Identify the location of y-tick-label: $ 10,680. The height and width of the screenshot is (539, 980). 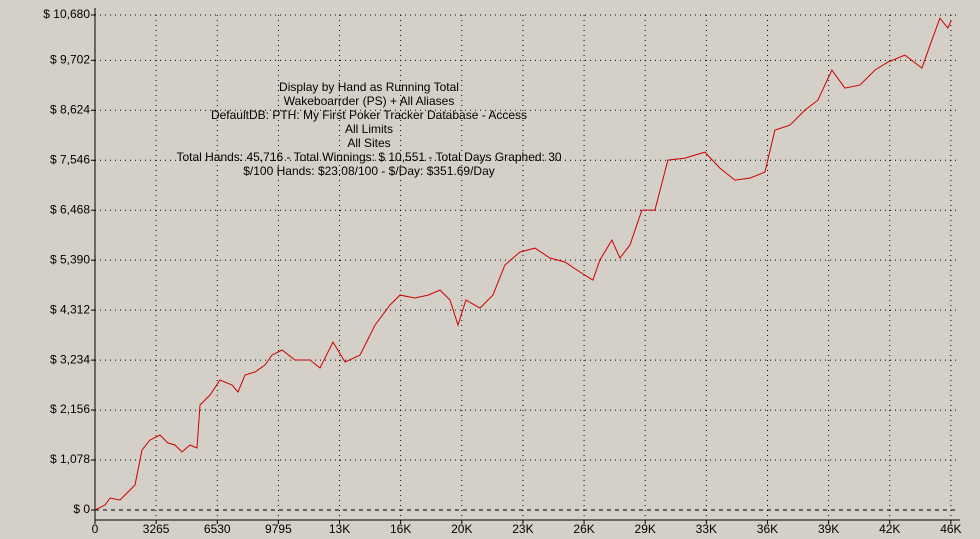
(66, 14).